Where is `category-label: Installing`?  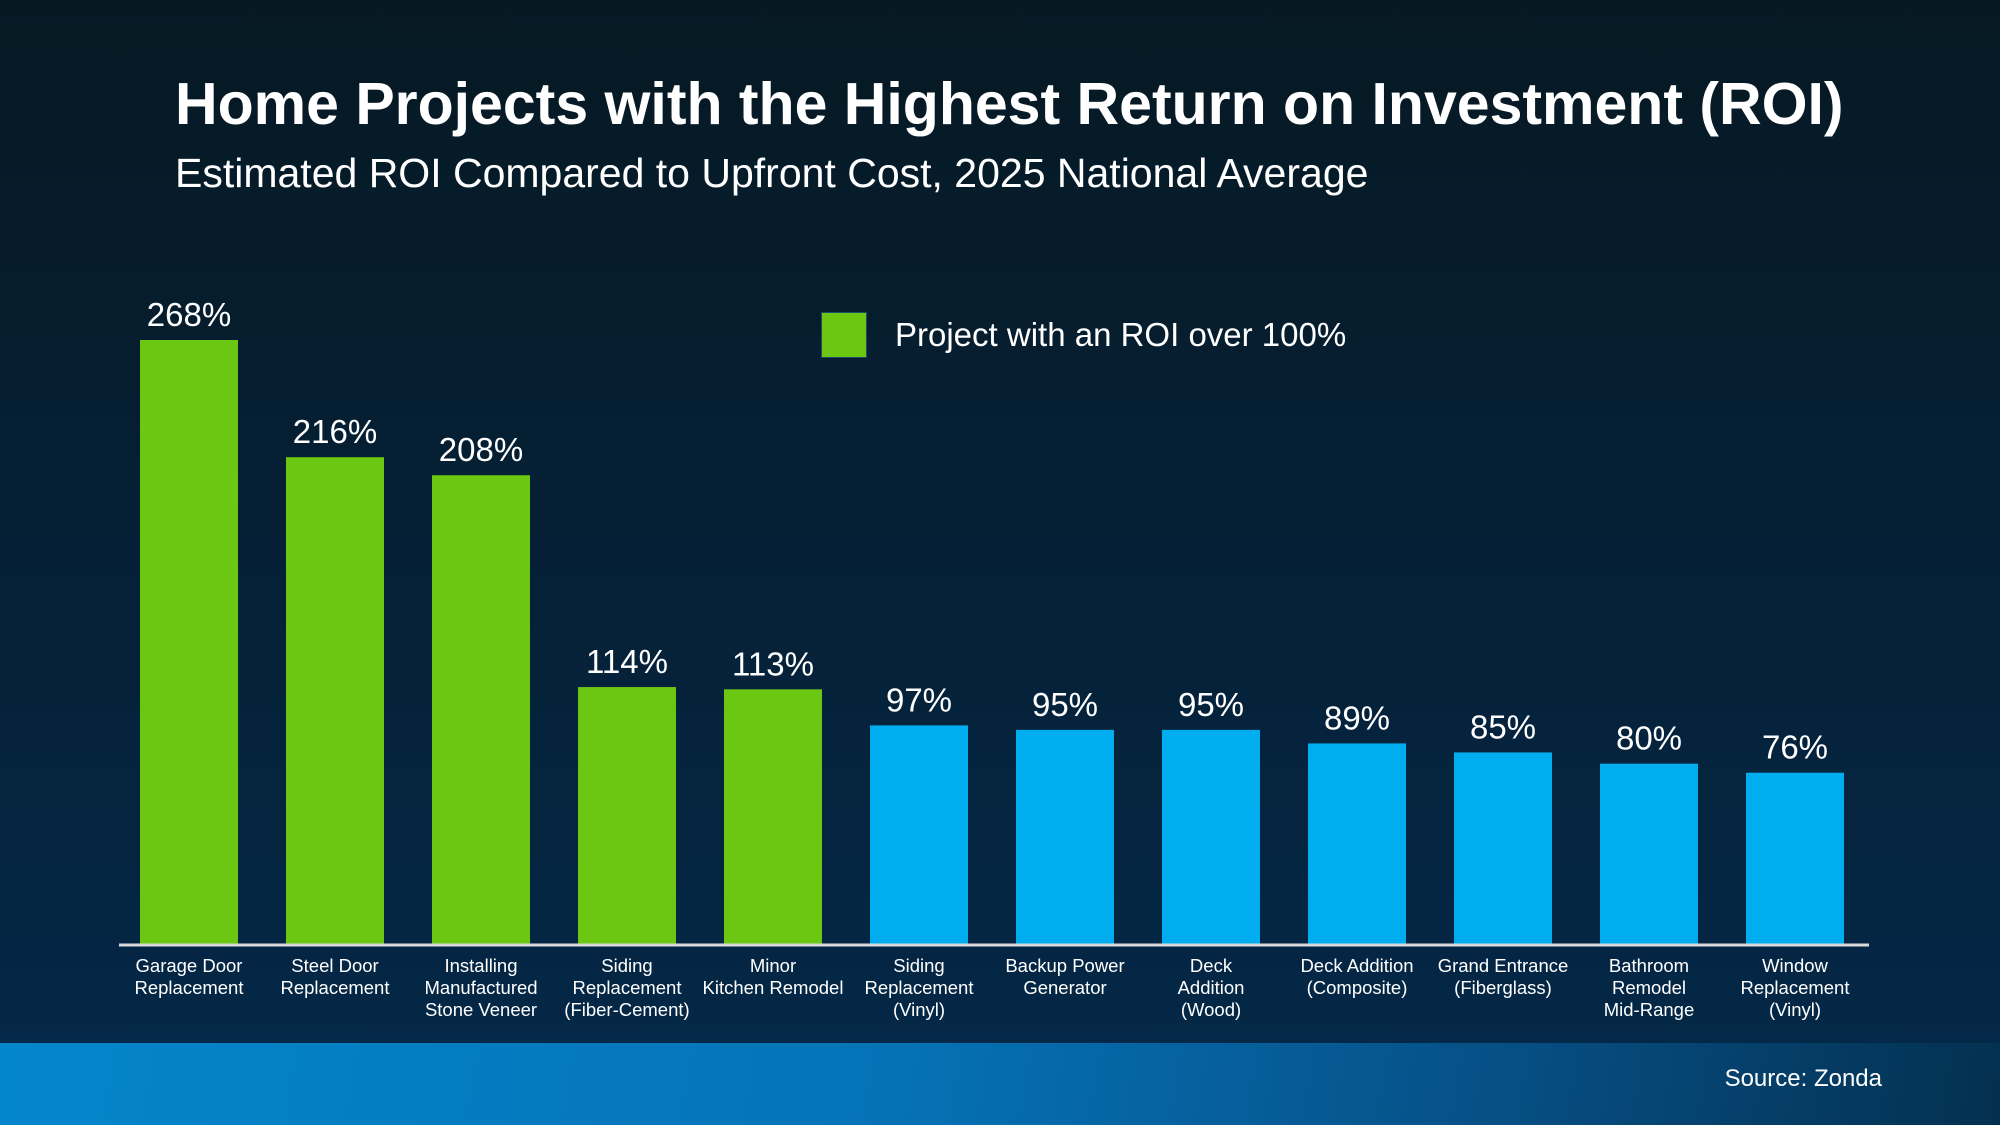 category-label: Installing is located at coordinates (480, 965).